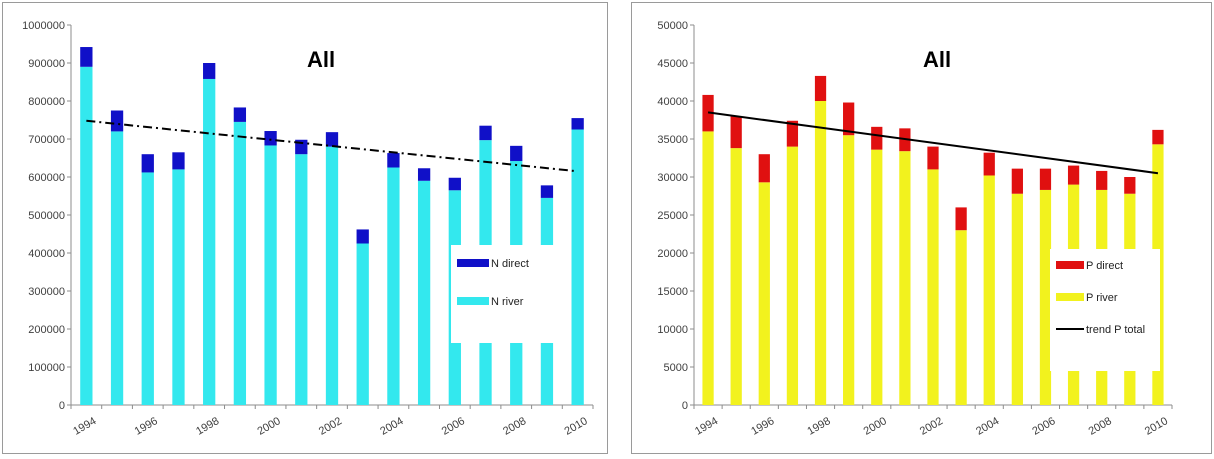  I want to click on bar-n-river-2010, so click(577, 267).